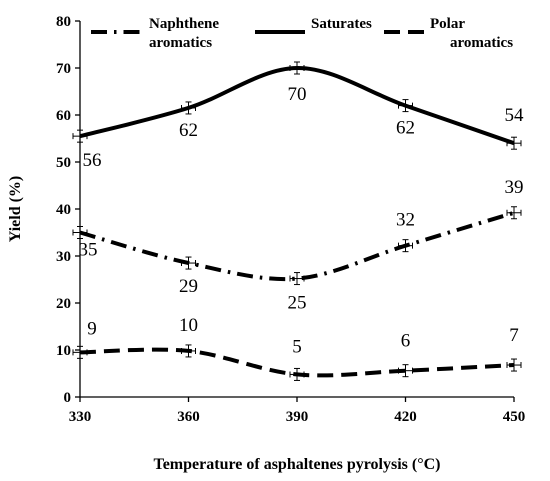 The height and width of the screenshot is (481, 550). I want to click on data-label: 7, so click(514, 335).